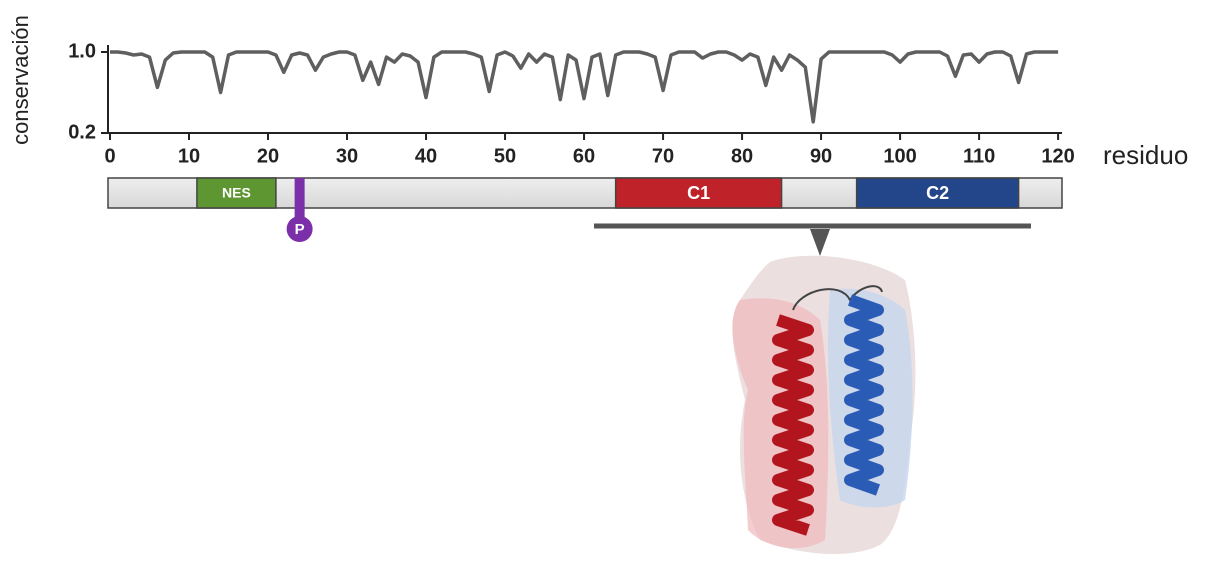  Describe the element at coordinates (820, 242) in the screenshot. I see `bracket-arrow` at that location.